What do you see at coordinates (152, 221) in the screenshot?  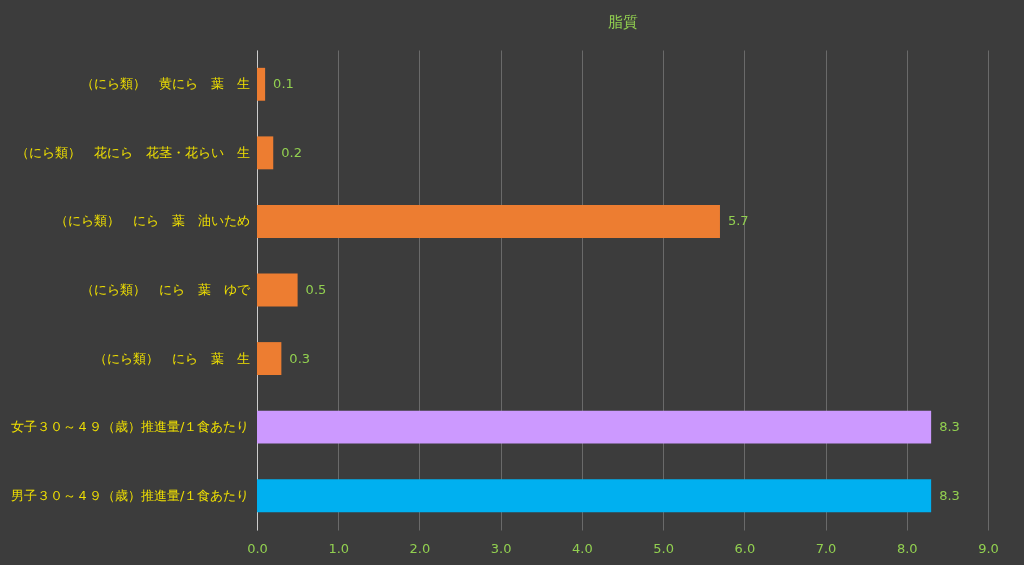 I see `y-tick-label: （にら類） にら 葉 油いため` at bounding box center [152, 221].